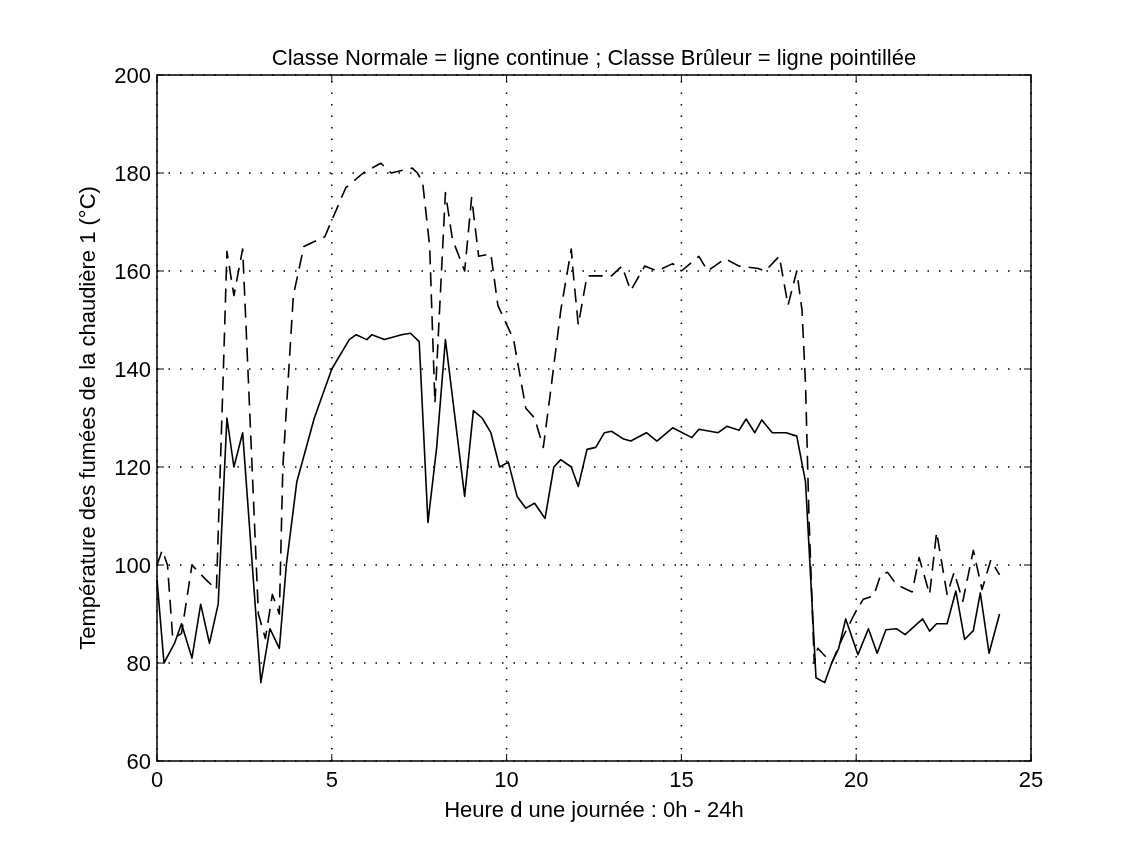  I want to click on y-axis-title: Température des fumées de la chaudière 1 (°C), so click(87, 418).